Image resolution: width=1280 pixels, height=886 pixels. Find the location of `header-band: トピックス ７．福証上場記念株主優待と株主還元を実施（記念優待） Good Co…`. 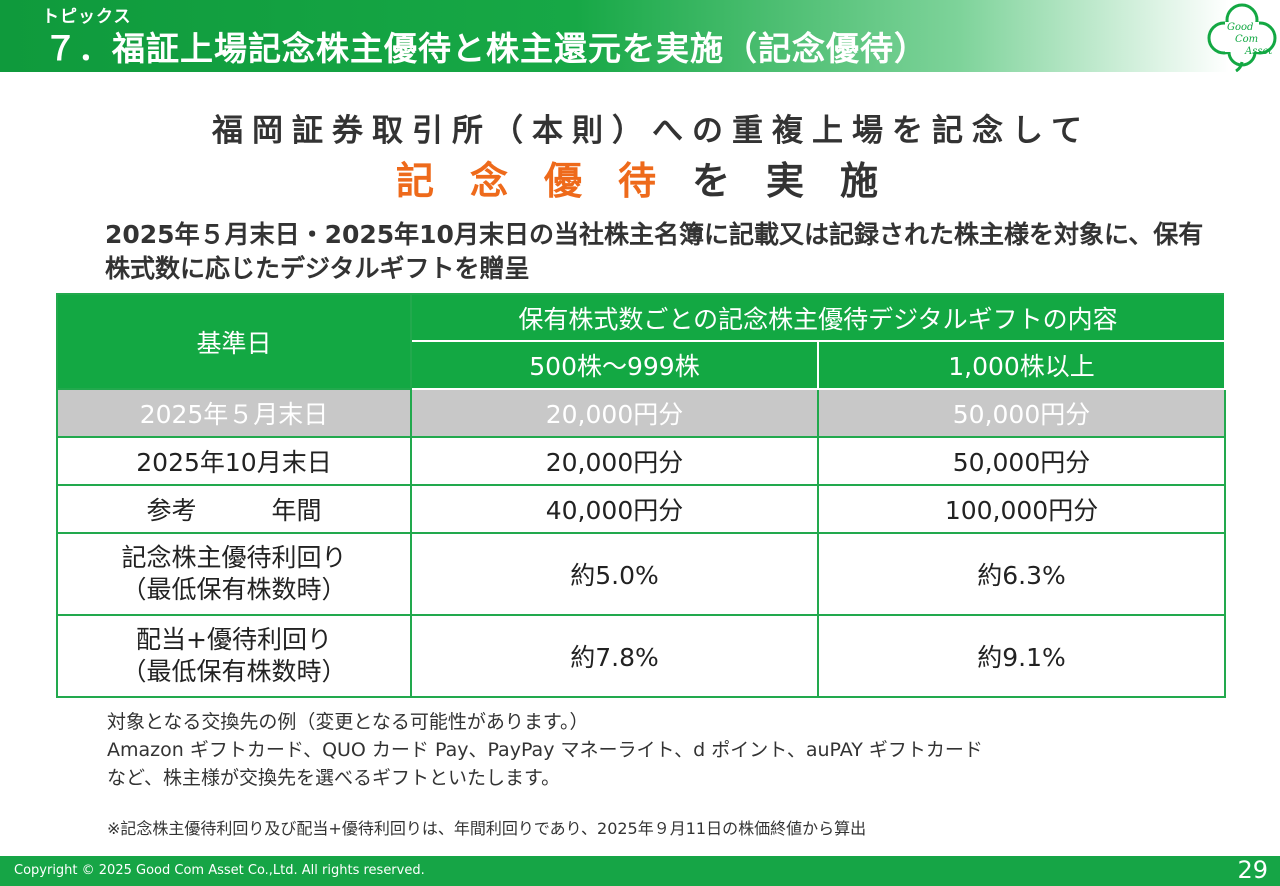

header-band: トピックス ７．福証上場記念株主優待と株主還元を実施（記念優待） Good Co… is located at coordinates (640, 36).